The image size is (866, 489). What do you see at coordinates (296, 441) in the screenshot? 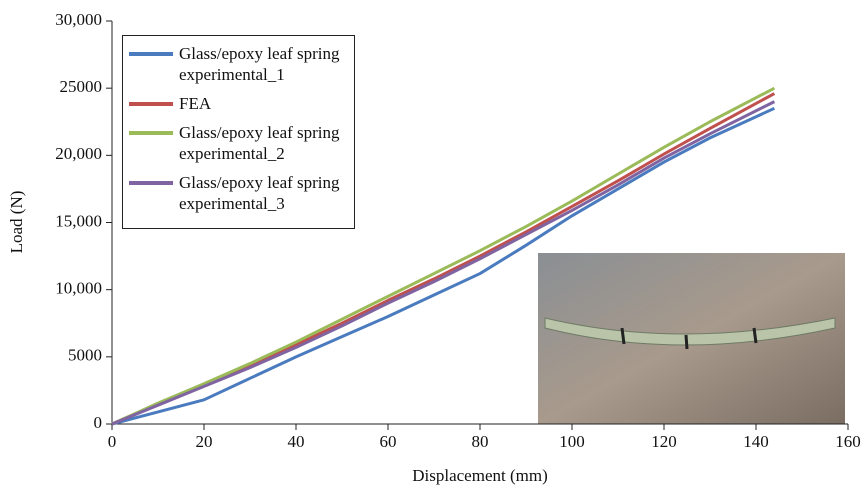
I see `x-tick-label: 40` at bounding box center [296, 441].